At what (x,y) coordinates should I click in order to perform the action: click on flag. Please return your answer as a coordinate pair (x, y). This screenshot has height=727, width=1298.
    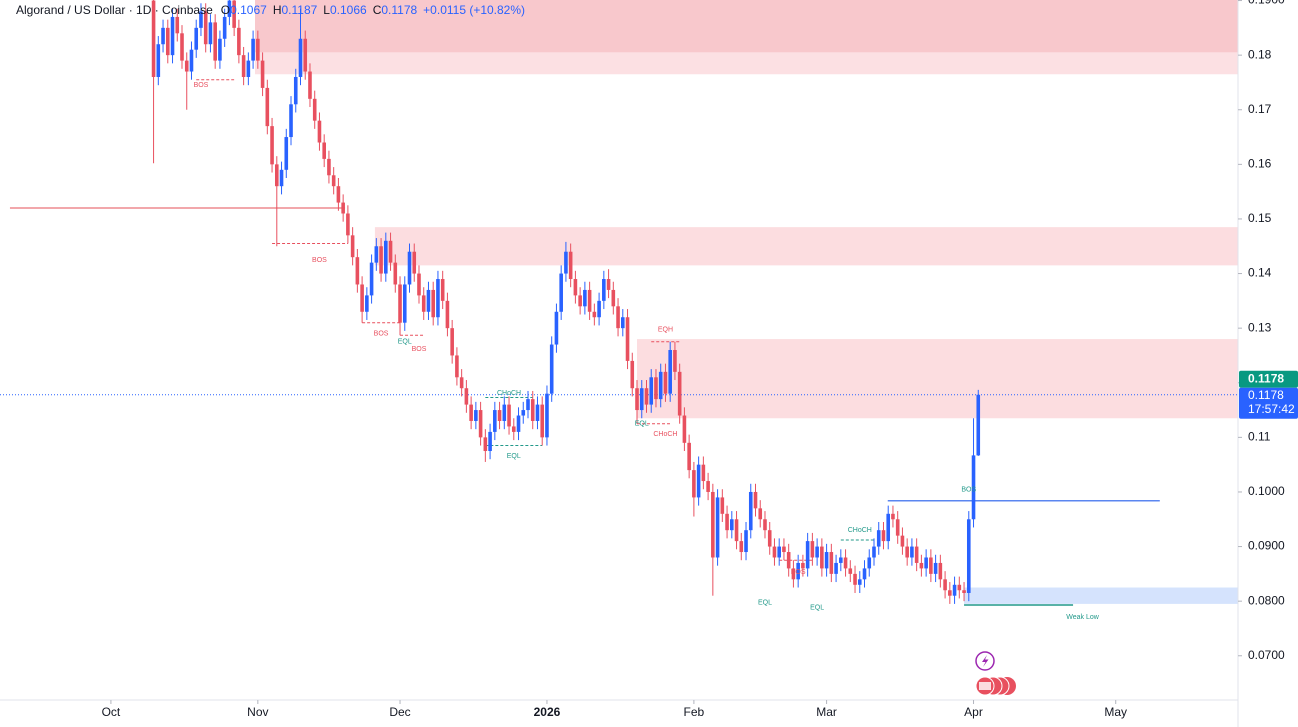
    Looking at the image, I should click on (985, 686).